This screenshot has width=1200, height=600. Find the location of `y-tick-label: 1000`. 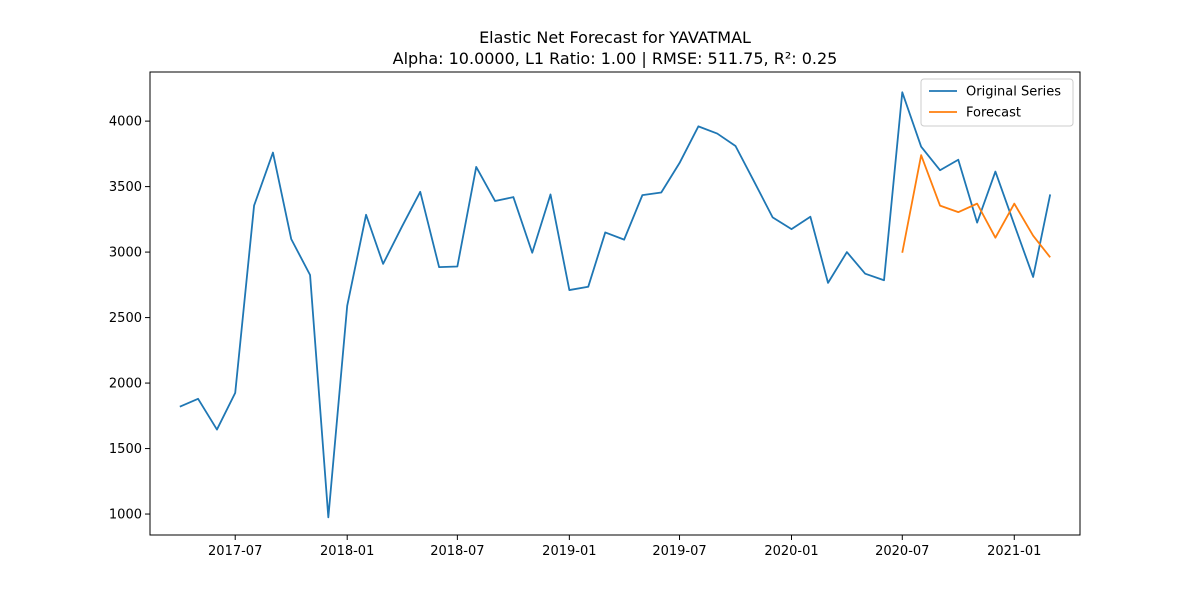

y-tick-label: 1000 is located at coordinates (125, 515).